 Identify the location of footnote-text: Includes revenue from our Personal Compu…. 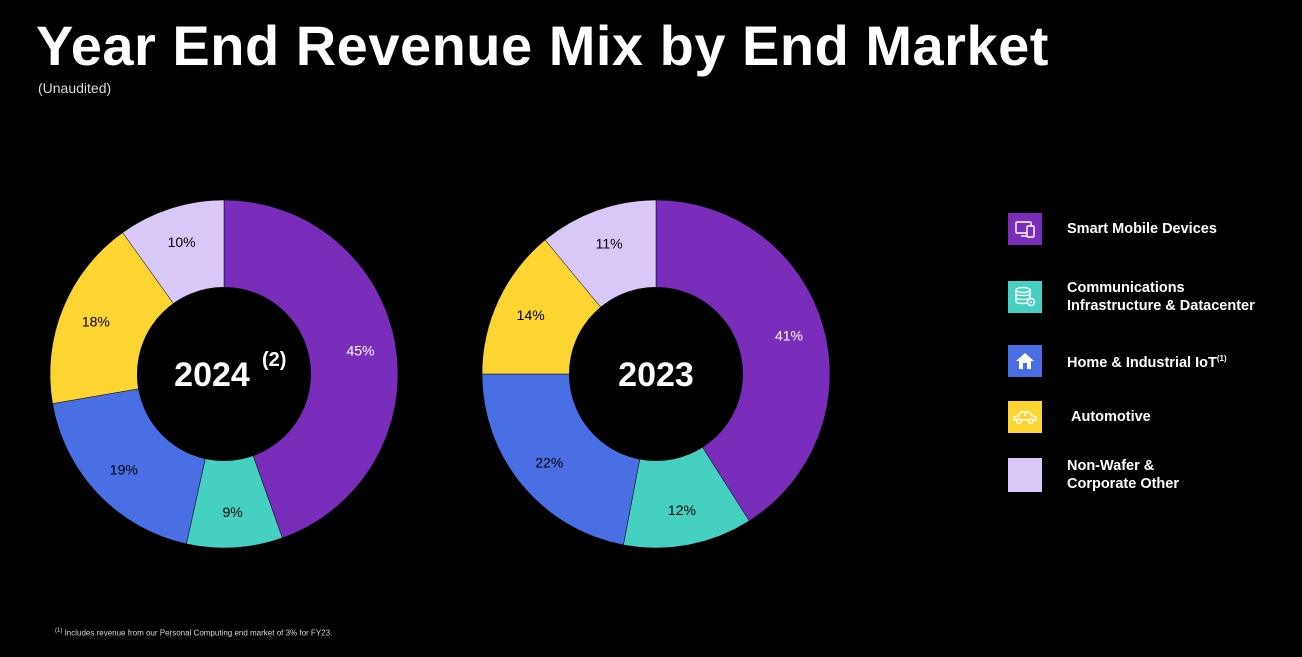
(198, 633).